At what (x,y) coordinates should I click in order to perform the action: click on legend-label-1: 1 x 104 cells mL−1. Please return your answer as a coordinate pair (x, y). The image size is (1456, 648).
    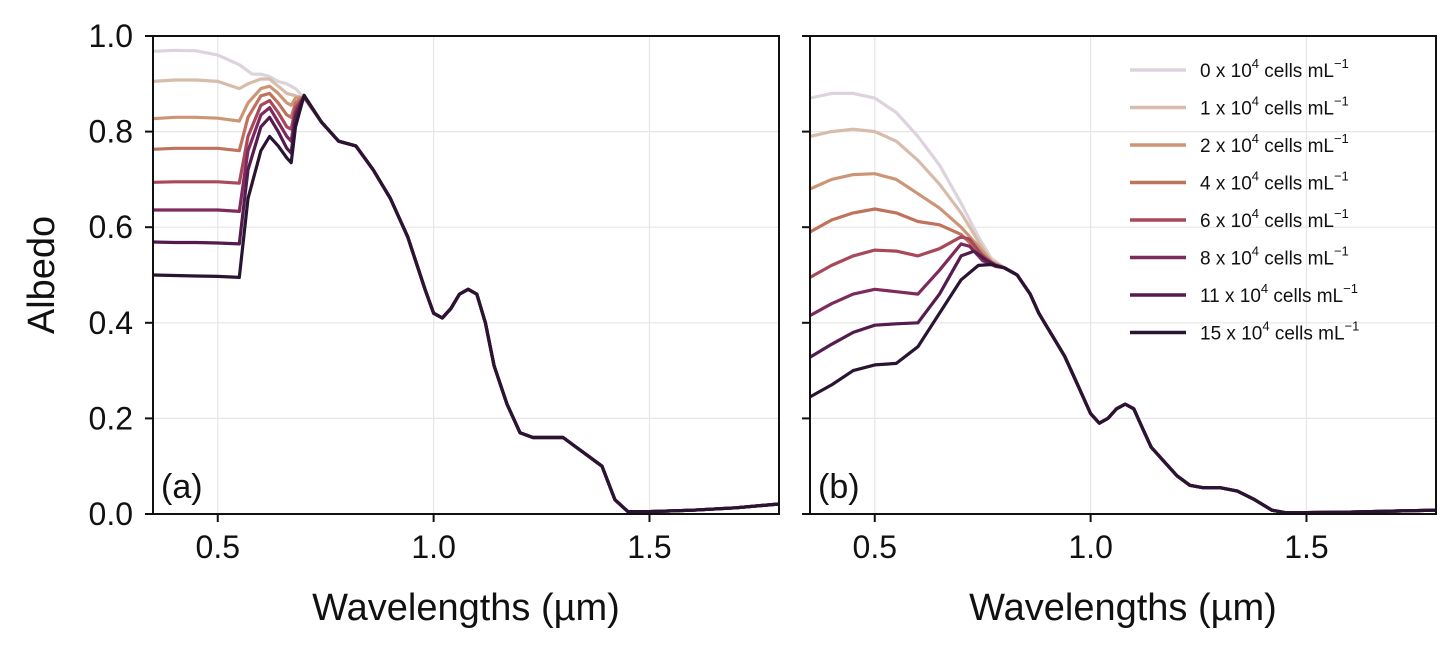
    Looking at the image, I should click on (1274, 107).